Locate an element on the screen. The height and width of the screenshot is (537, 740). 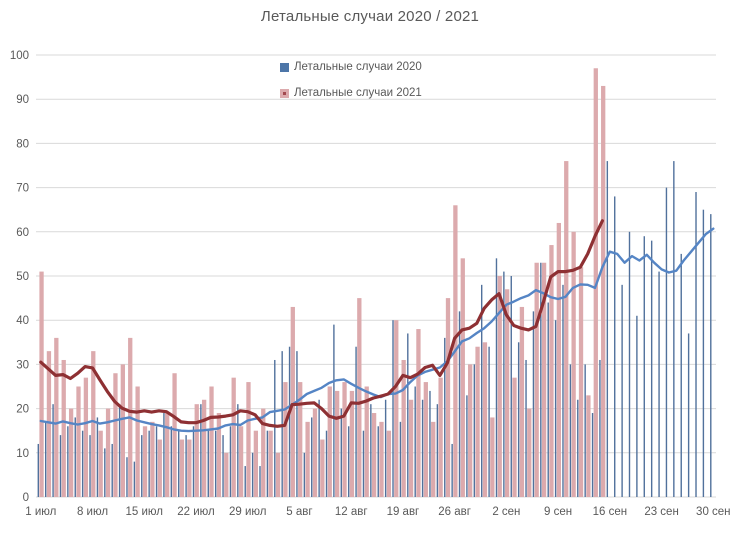
y-axis-label: 50 is located at coordinates (22, 277).